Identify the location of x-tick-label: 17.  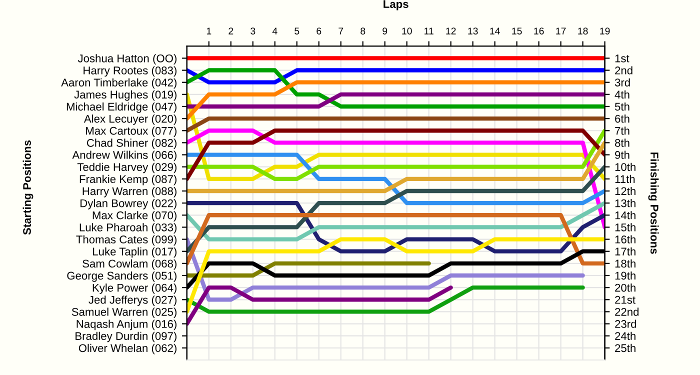
(561, 31).